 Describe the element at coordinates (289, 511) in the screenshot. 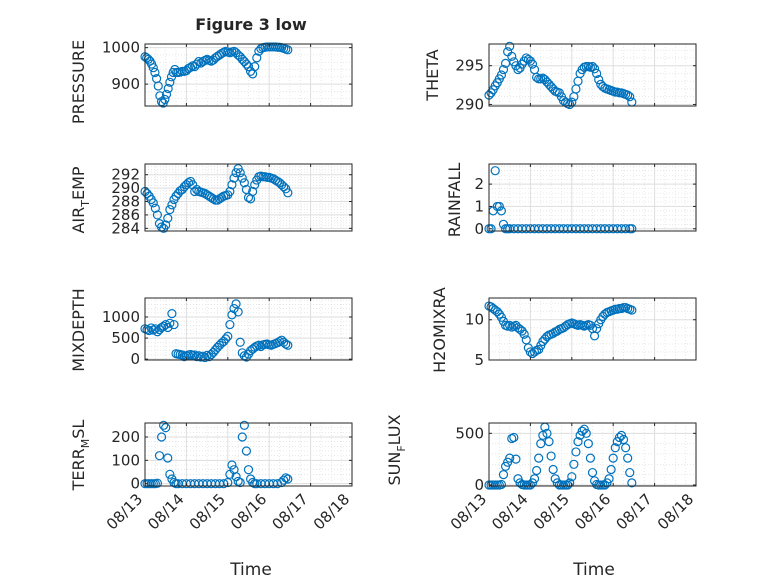

I see `x-tick-label: 08/17` at that location.